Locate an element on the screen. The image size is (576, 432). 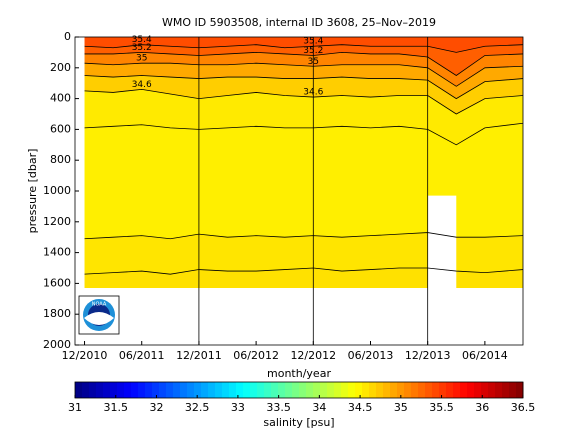
colorbar-tick-label: 31 is located at coordinates (75, 407).